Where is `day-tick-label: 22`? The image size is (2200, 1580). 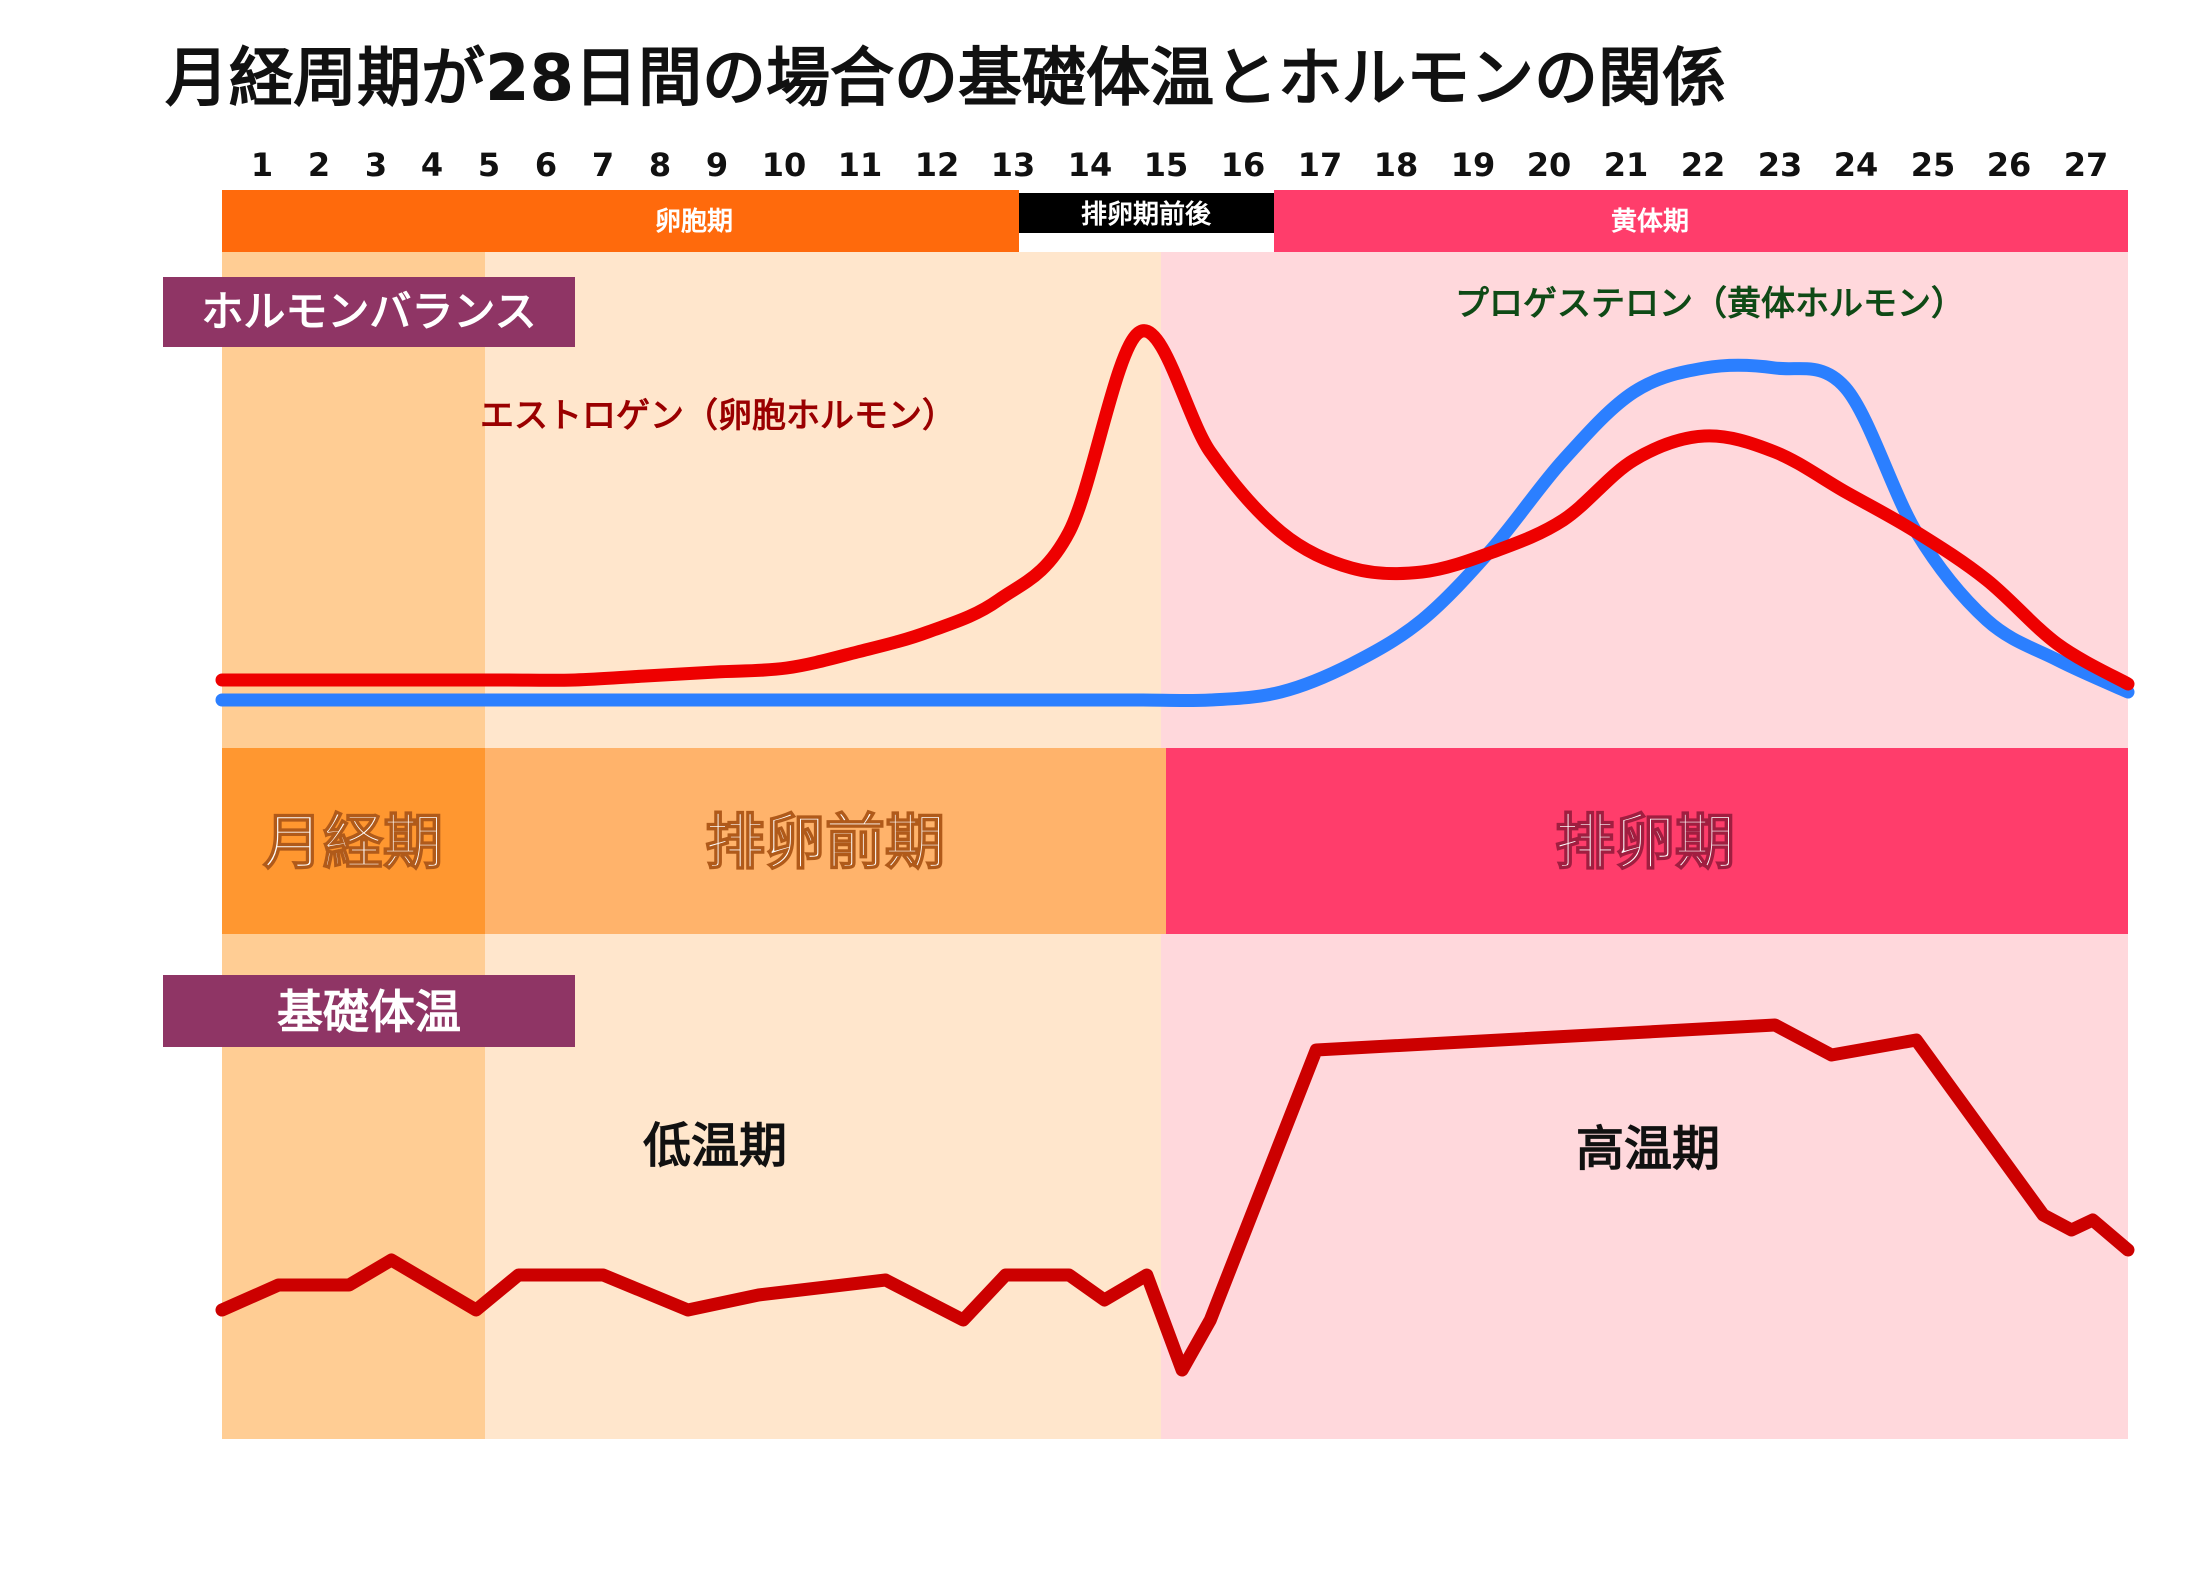 day-tick-label: 22 is located at coordinates (1703, 165).